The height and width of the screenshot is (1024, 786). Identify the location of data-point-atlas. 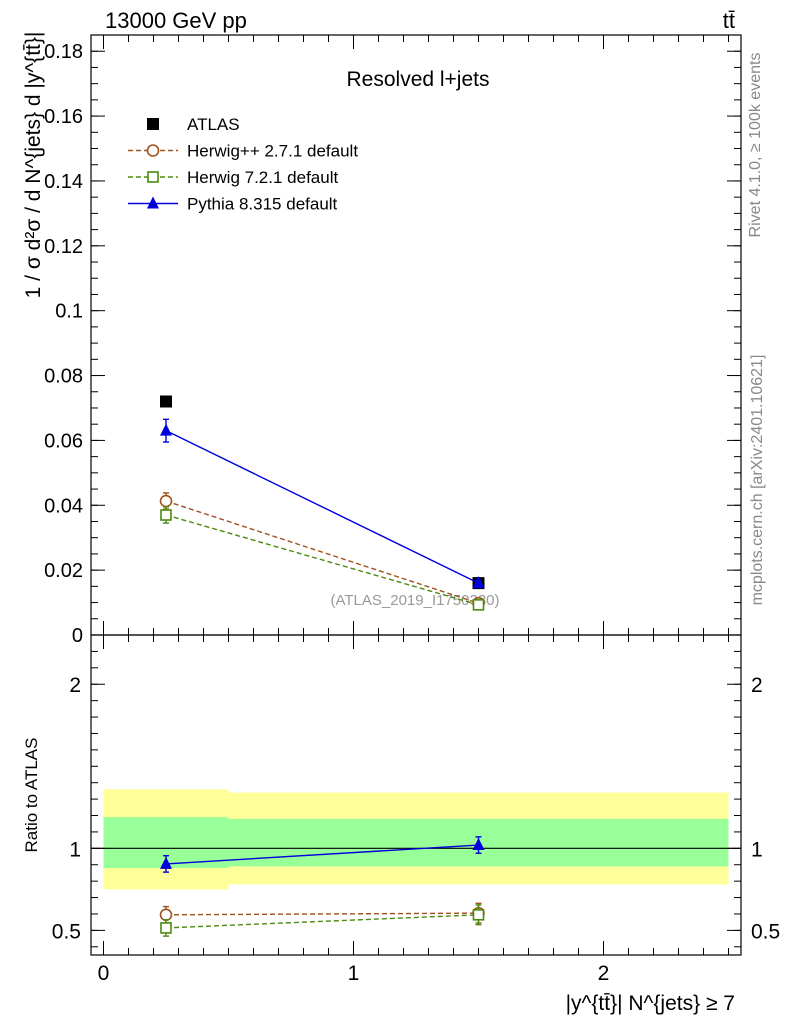
(166, 401).